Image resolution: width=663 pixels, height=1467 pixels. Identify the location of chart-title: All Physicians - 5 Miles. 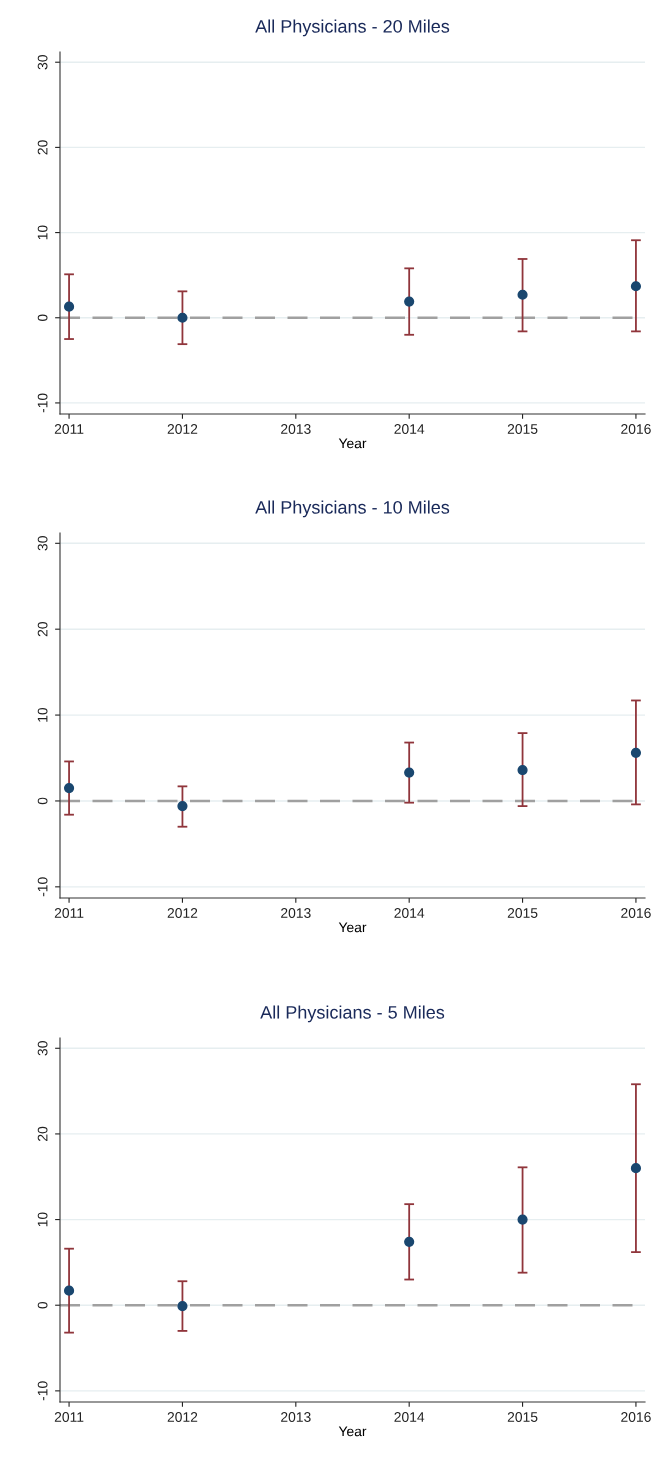
(352, 1014).